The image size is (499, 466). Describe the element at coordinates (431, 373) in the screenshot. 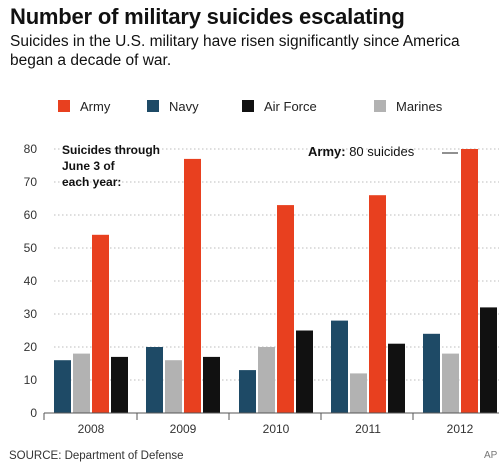

I see `bar-navy-2012` at that location.